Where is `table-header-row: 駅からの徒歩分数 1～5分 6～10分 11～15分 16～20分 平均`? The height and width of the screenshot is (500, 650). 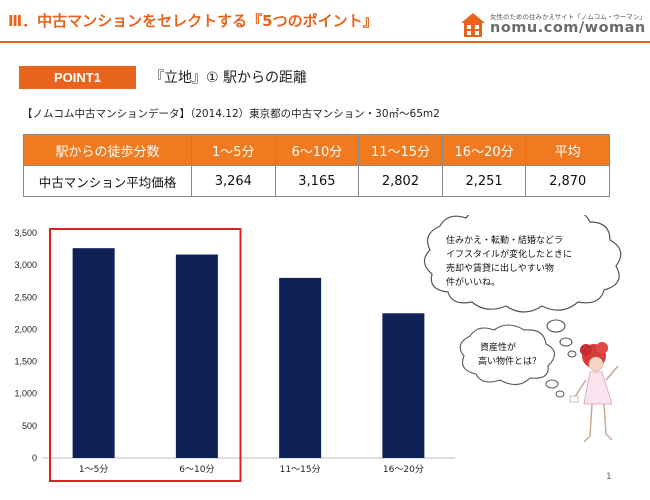
table-header-row: 駅からの徒歩分数 1～5分 6～10分 11～15分 16～20分 平均 is located at coordinates (316, 150).